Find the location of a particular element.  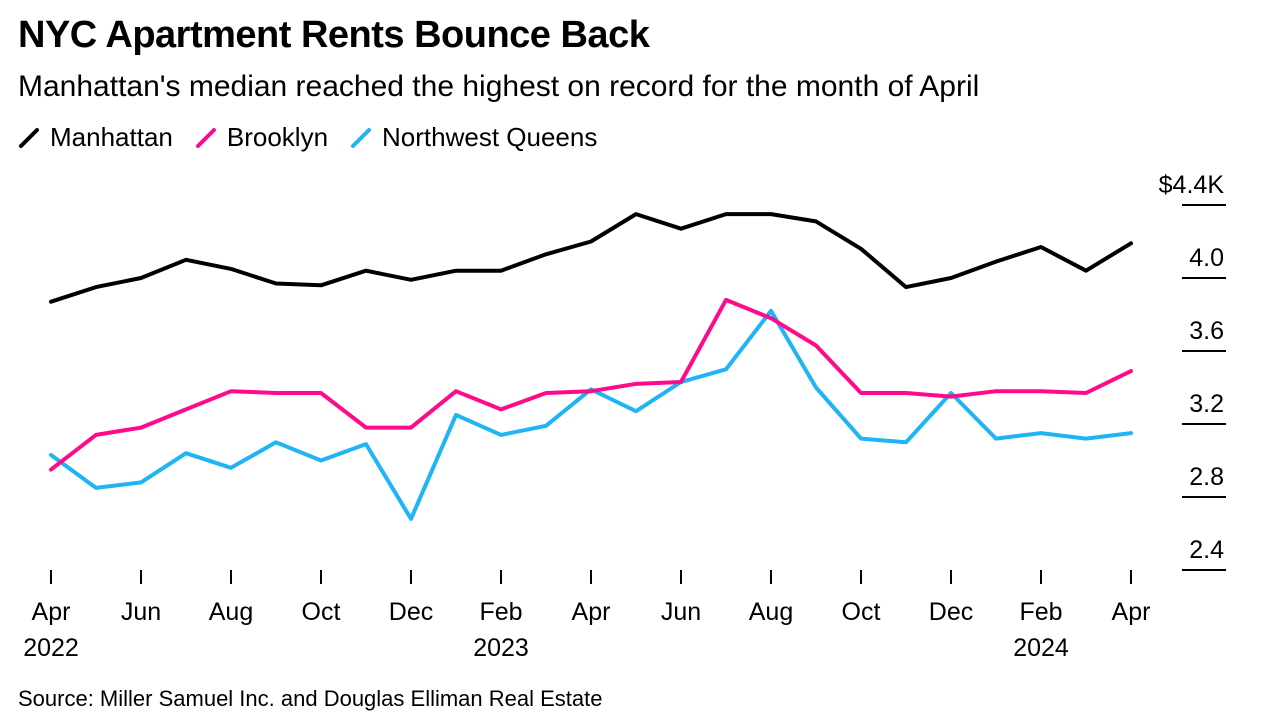

y-tick-label: $4.4K is located at coordinates (1192, 185).